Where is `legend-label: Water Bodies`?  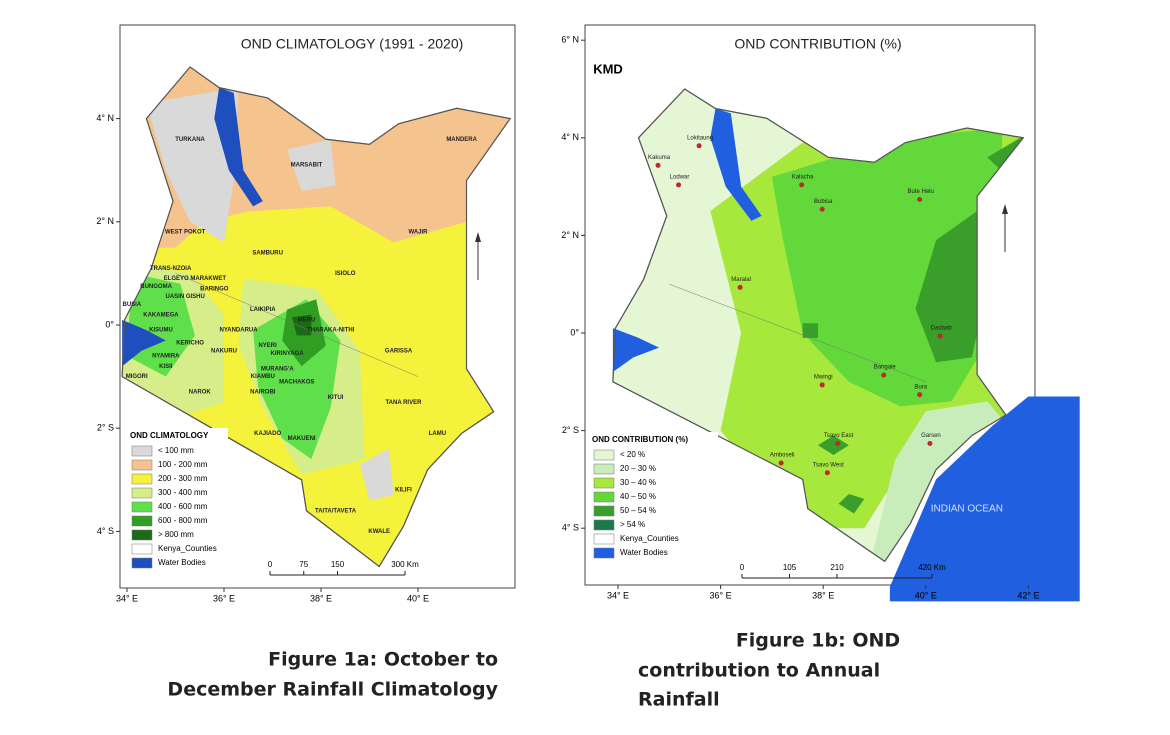
legend-label: Water Bodies is located at coordinates (644, 552).